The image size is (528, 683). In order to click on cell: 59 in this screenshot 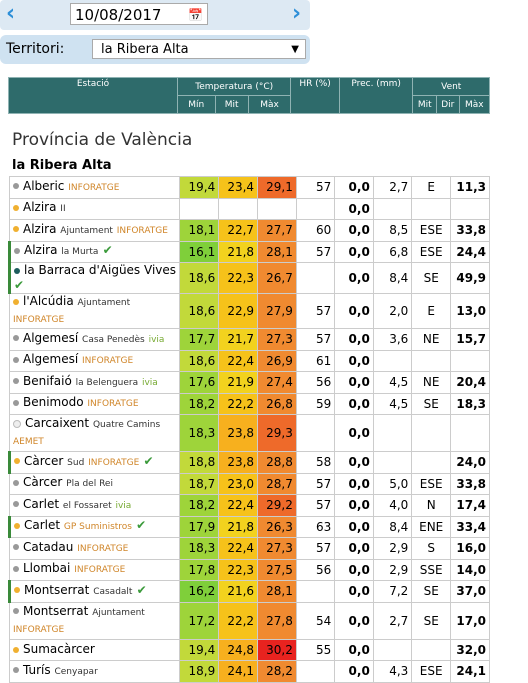, I will do `click(315, 403)`.